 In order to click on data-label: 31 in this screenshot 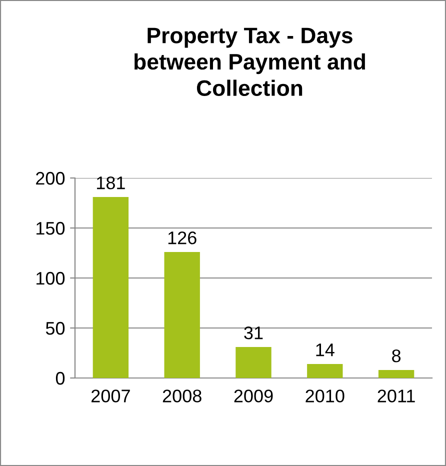, I will do `click(253, 333)`.